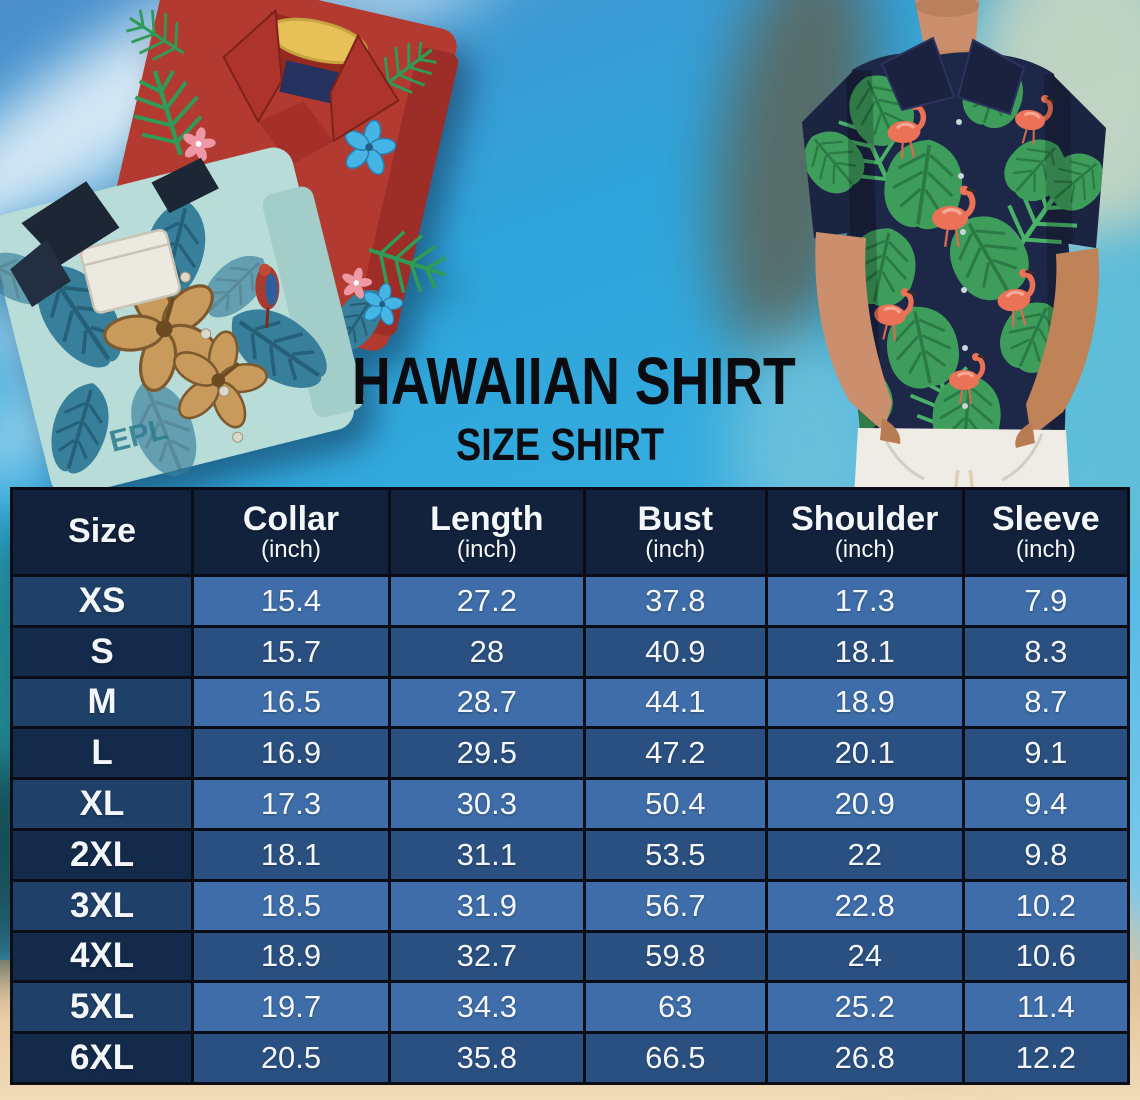 The image size is (1140, 1100). What do you see at coordinates (291, 518) in the screenshot?
I see `column-header-label: Collar` at bounding box center [291, 518].